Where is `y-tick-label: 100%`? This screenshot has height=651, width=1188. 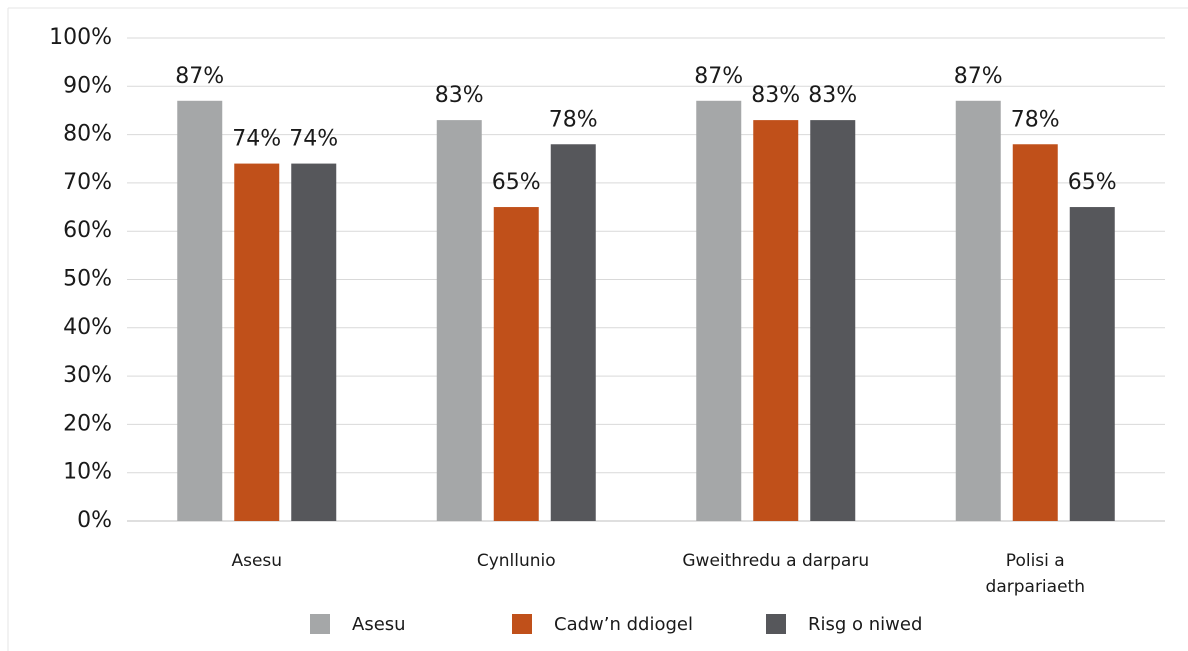
y-tick-label: 100% is located at coordinates (80, 37).